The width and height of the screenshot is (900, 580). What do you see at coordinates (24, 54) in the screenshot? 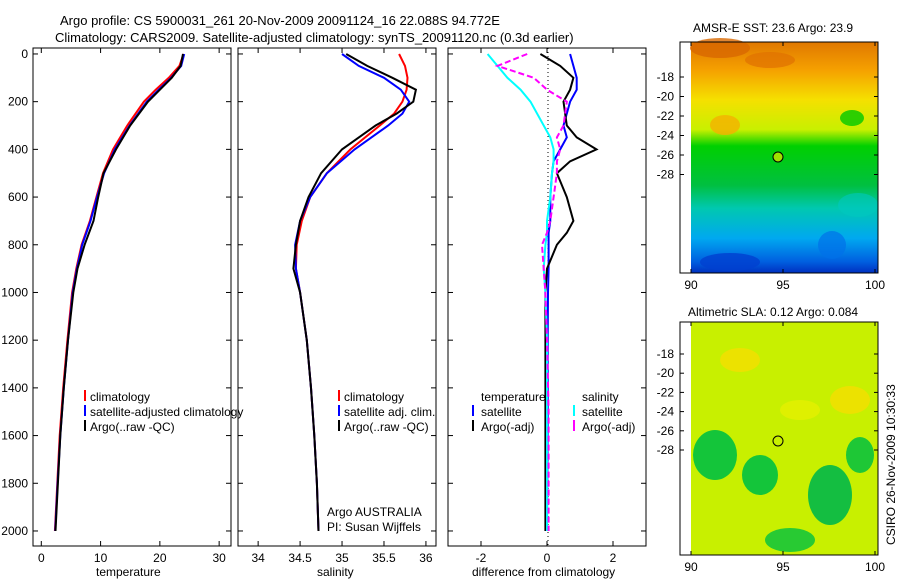
I see `y-tick-label: 0` at bounding box center [24, 54].